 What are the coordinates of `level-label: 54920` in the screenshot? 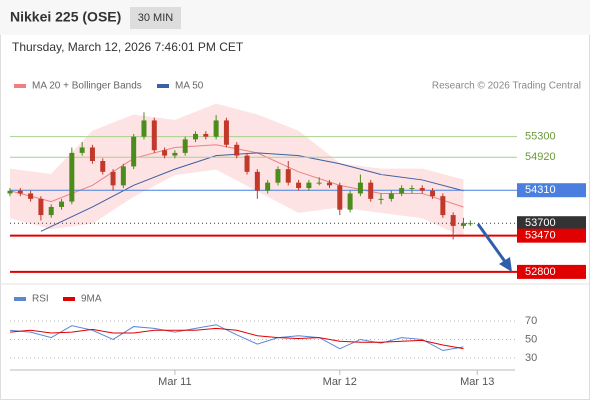 It's located at (540, 157).